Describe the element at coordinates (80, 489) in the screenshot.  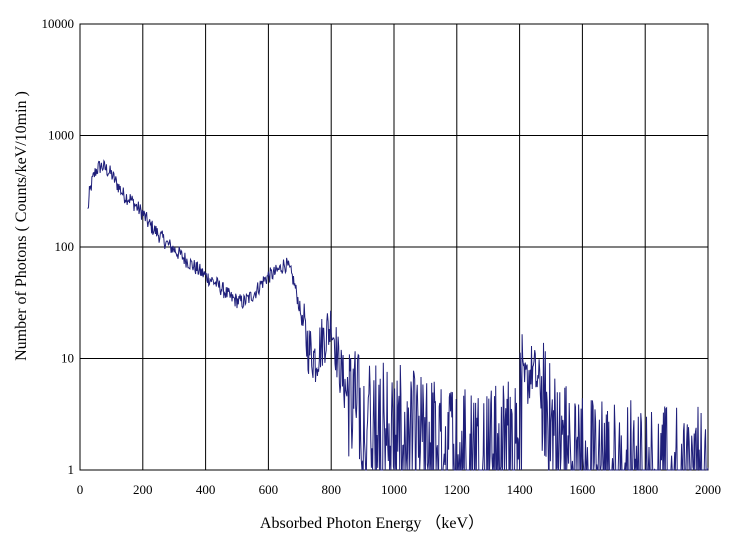
I see `x-tick-label: 0` at that location.